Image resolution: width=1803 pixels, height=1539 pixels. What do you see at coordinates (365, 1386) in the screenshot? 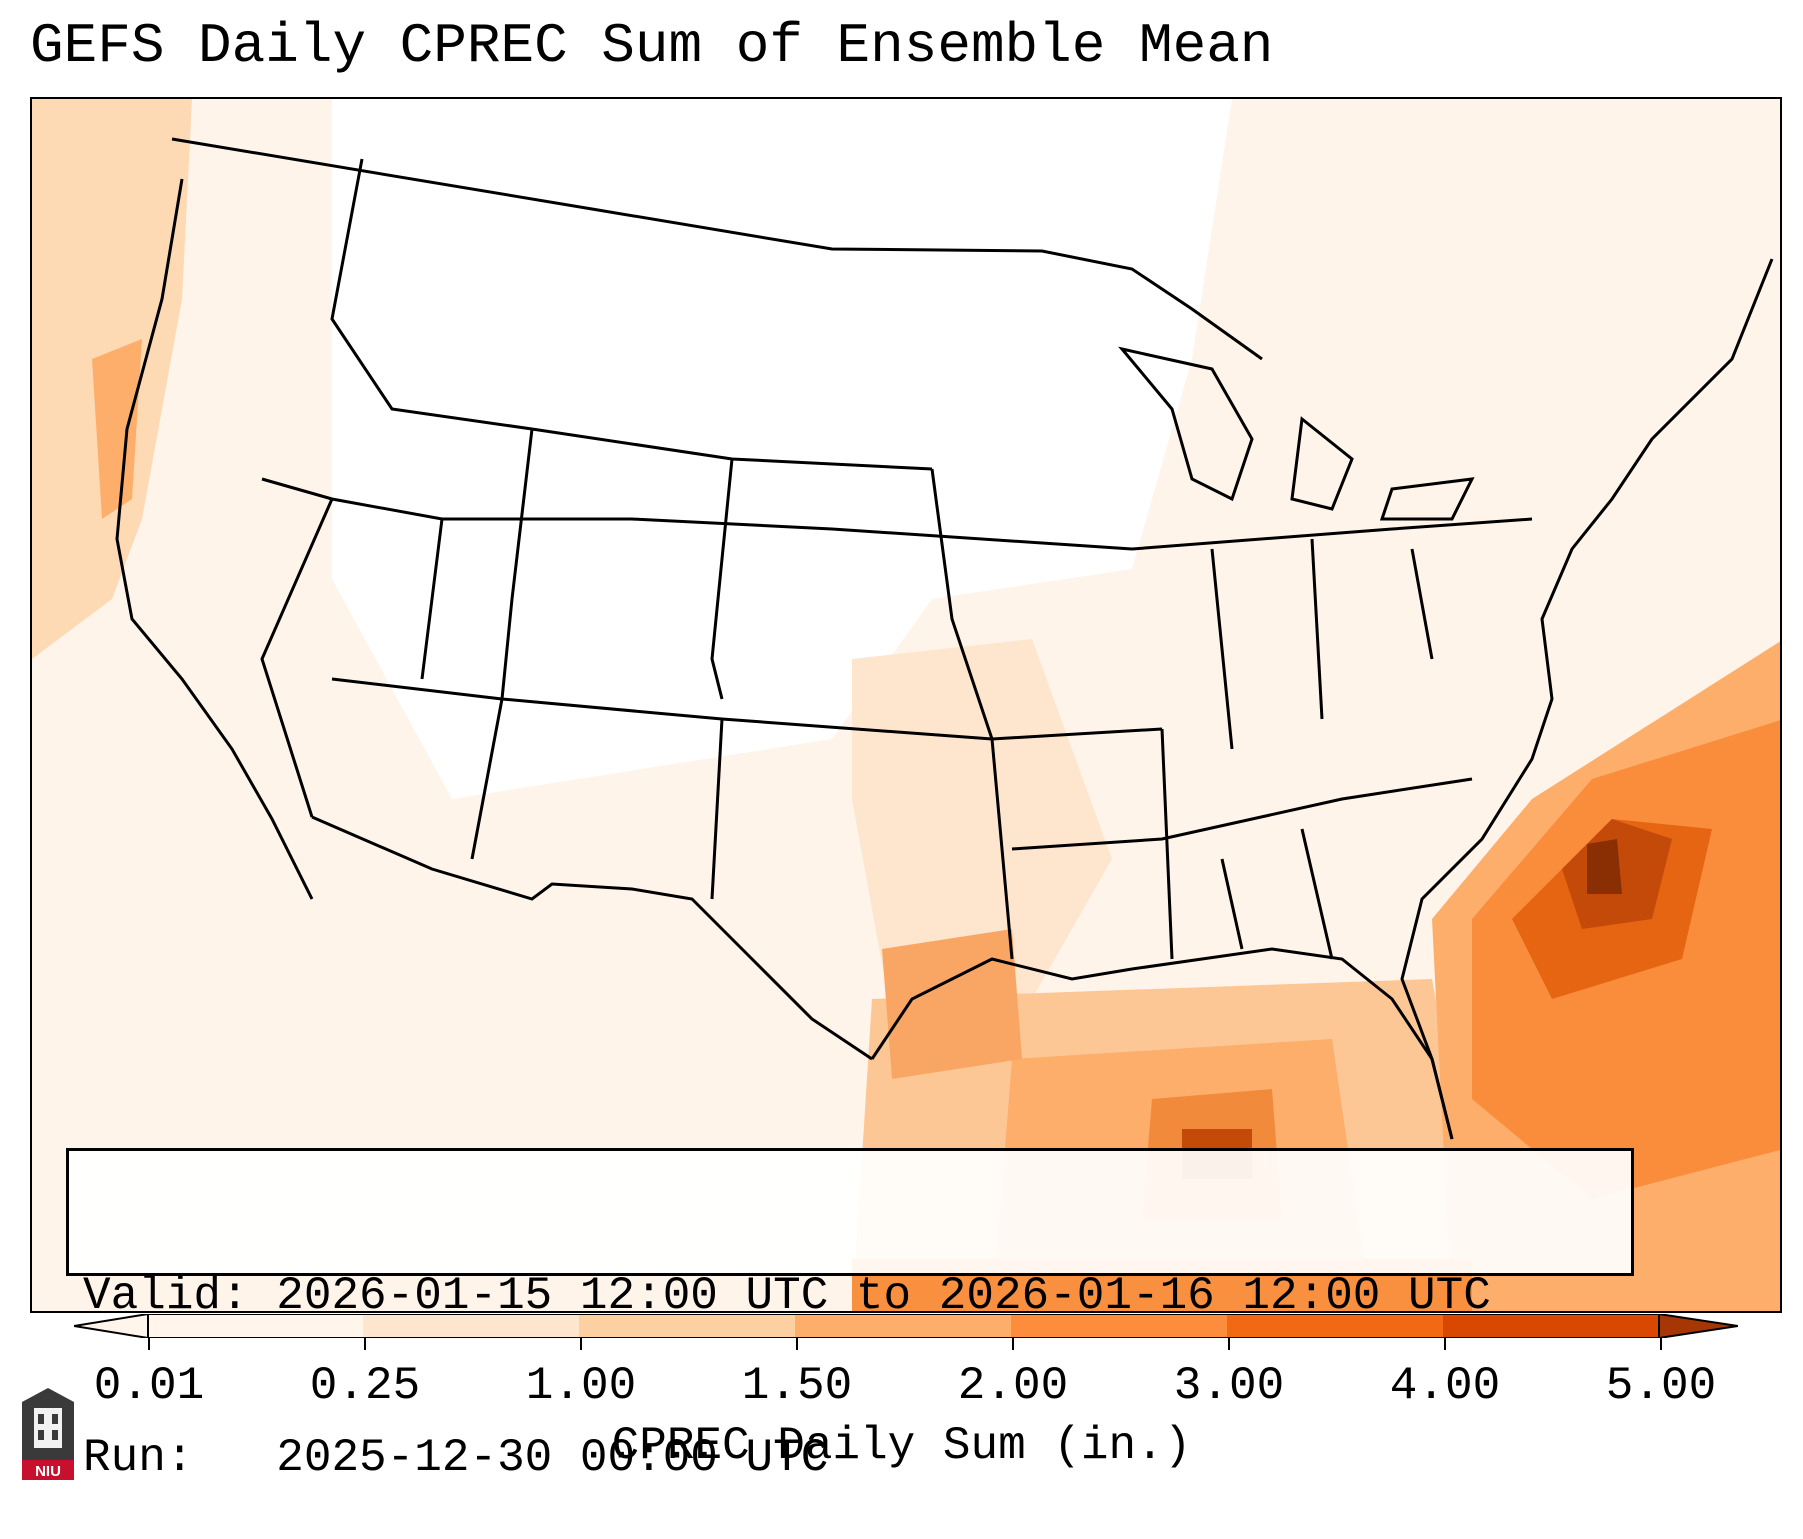
I see `colorbar-tick-label: 0.25` at bounding box center [365, 1386].